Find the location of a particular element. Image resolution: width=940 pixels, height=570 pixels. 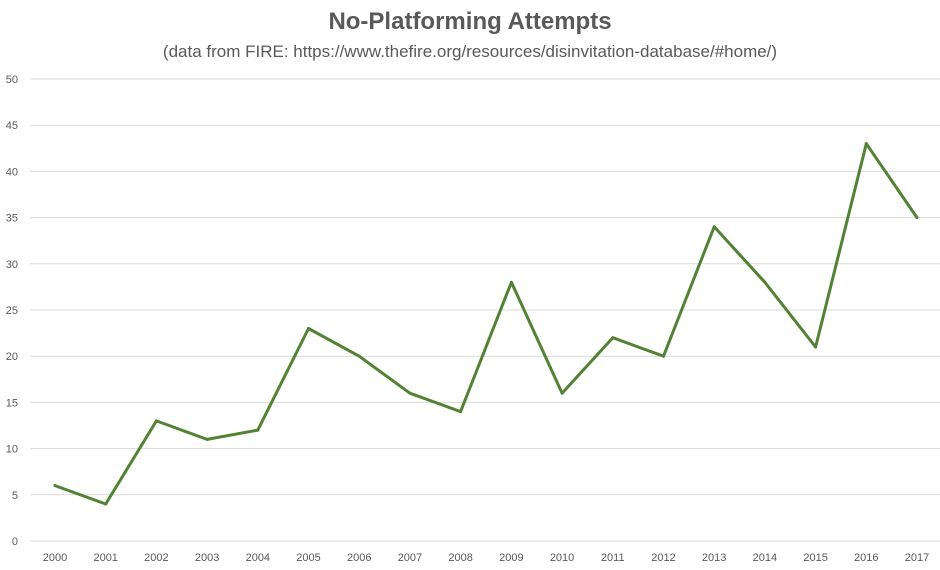

x-tick-label: 2016 is located at coordinates (866, 558).